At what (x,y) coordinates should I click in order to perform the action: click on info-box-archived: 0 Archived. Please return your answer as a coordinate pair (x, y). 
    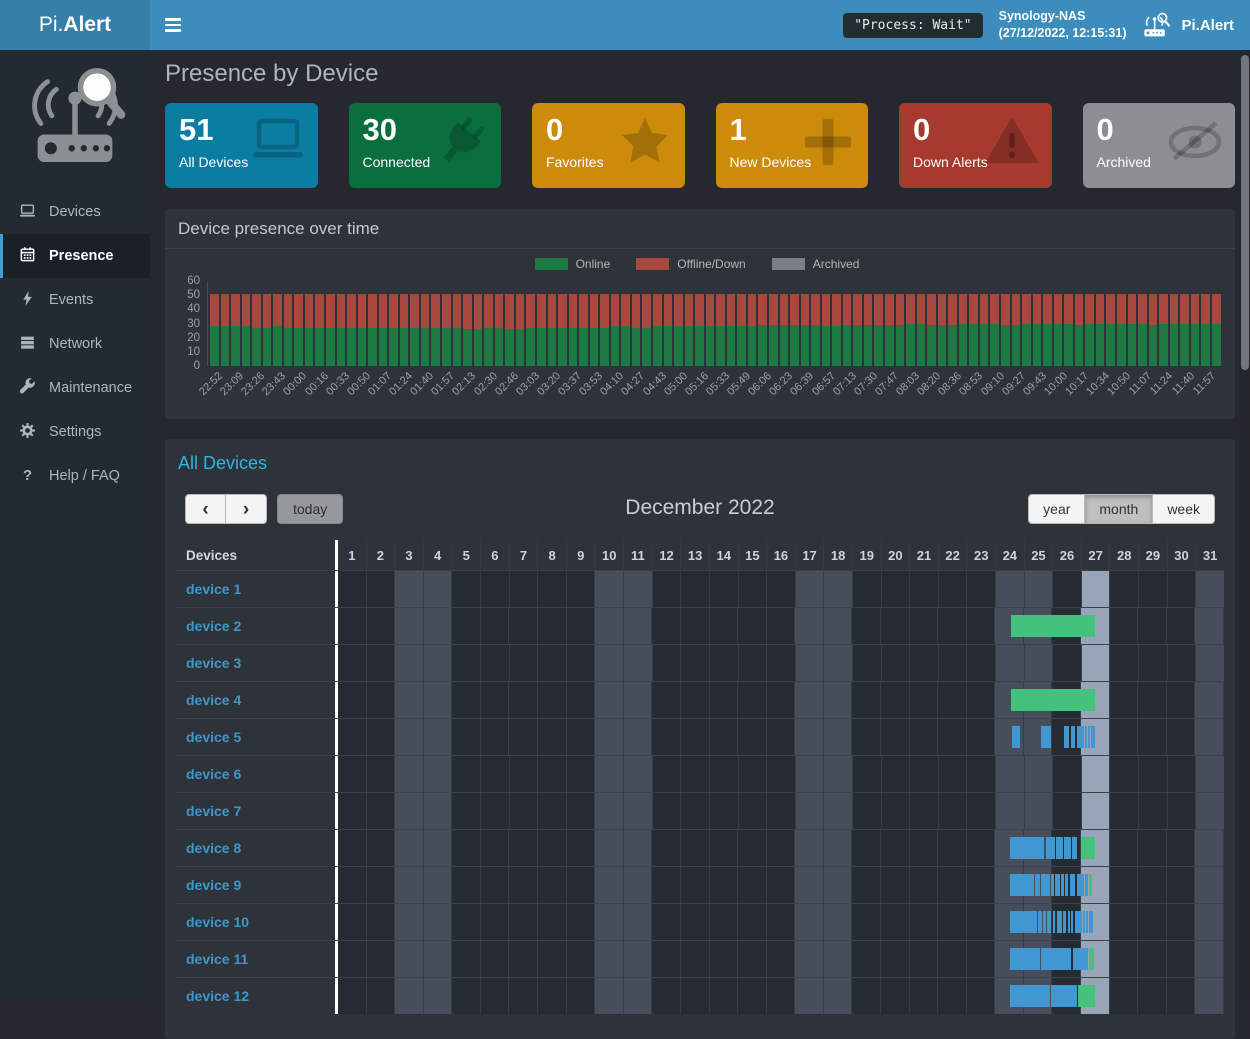
    Looking at the image, I should click on (1158, 145).